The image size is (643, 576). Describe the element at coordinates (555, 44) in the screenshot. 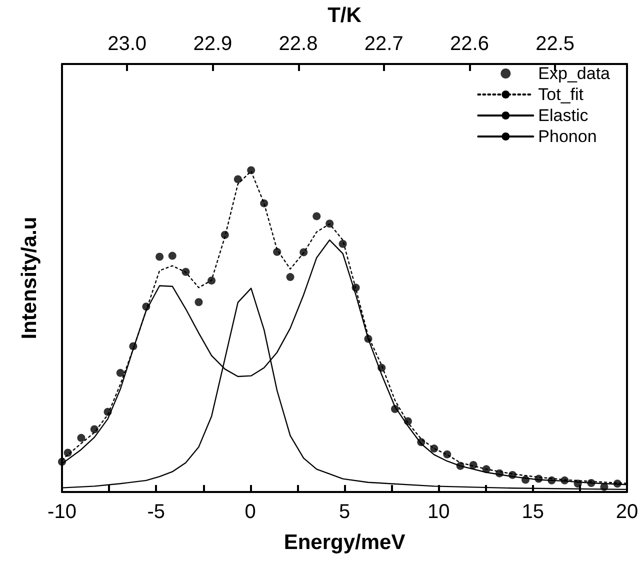

I see `x2-tick-label: 22.5` at that location.